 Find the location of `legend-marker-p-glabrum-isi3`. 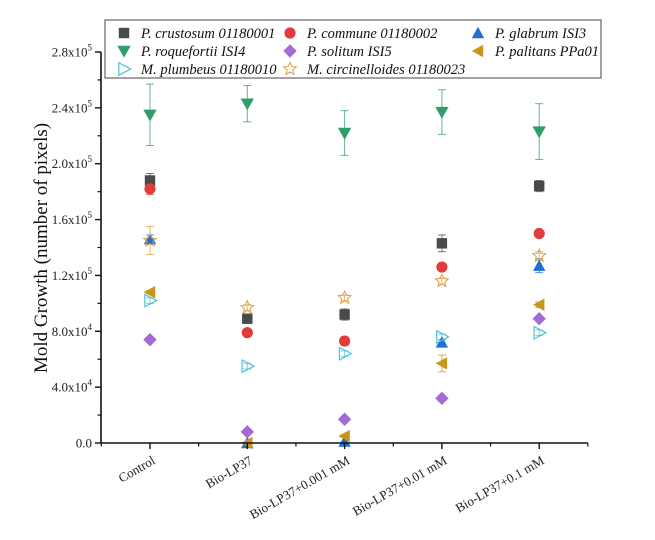

legend-marker-p-glabrum-isi3 is located at coordinates (478, 32).